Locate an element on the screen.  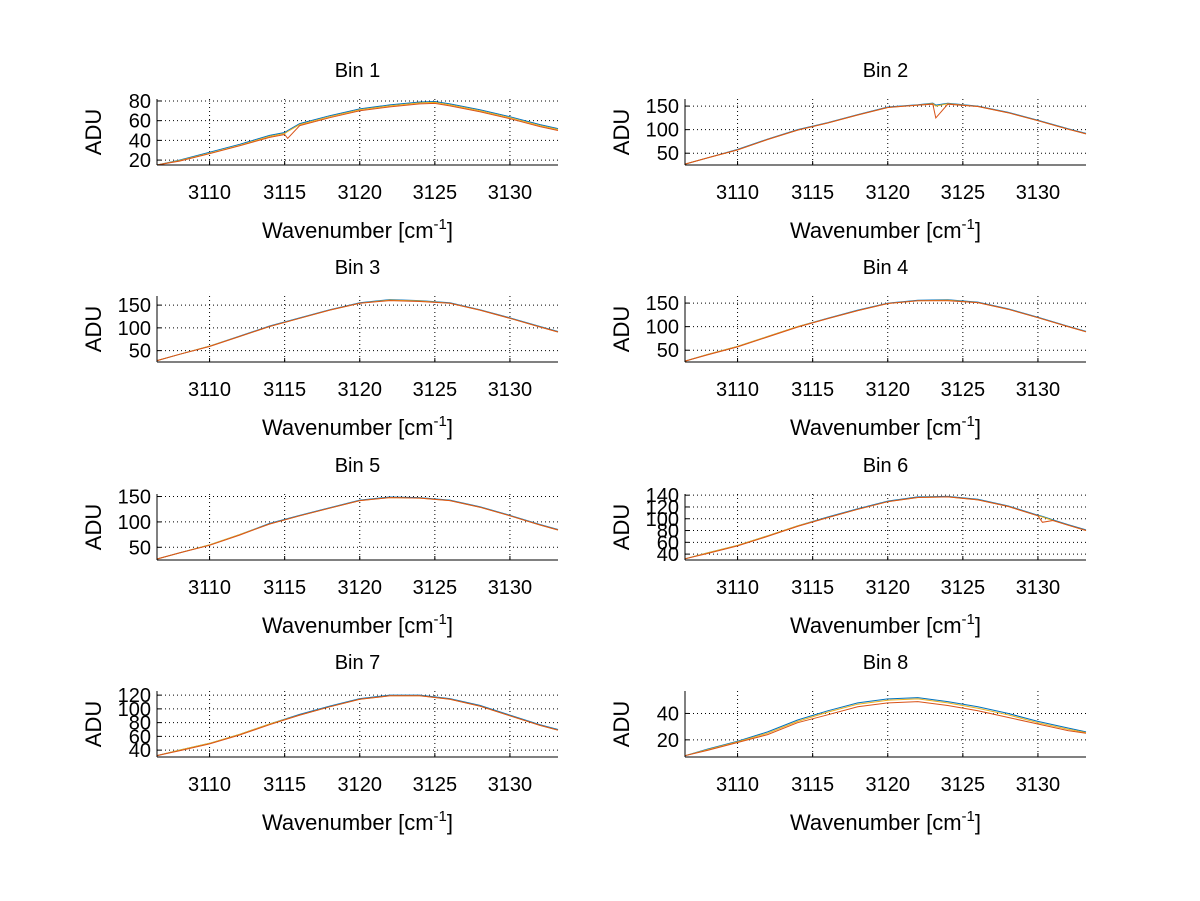
y-tick-label: 150 is located at coordinates (134, 498).